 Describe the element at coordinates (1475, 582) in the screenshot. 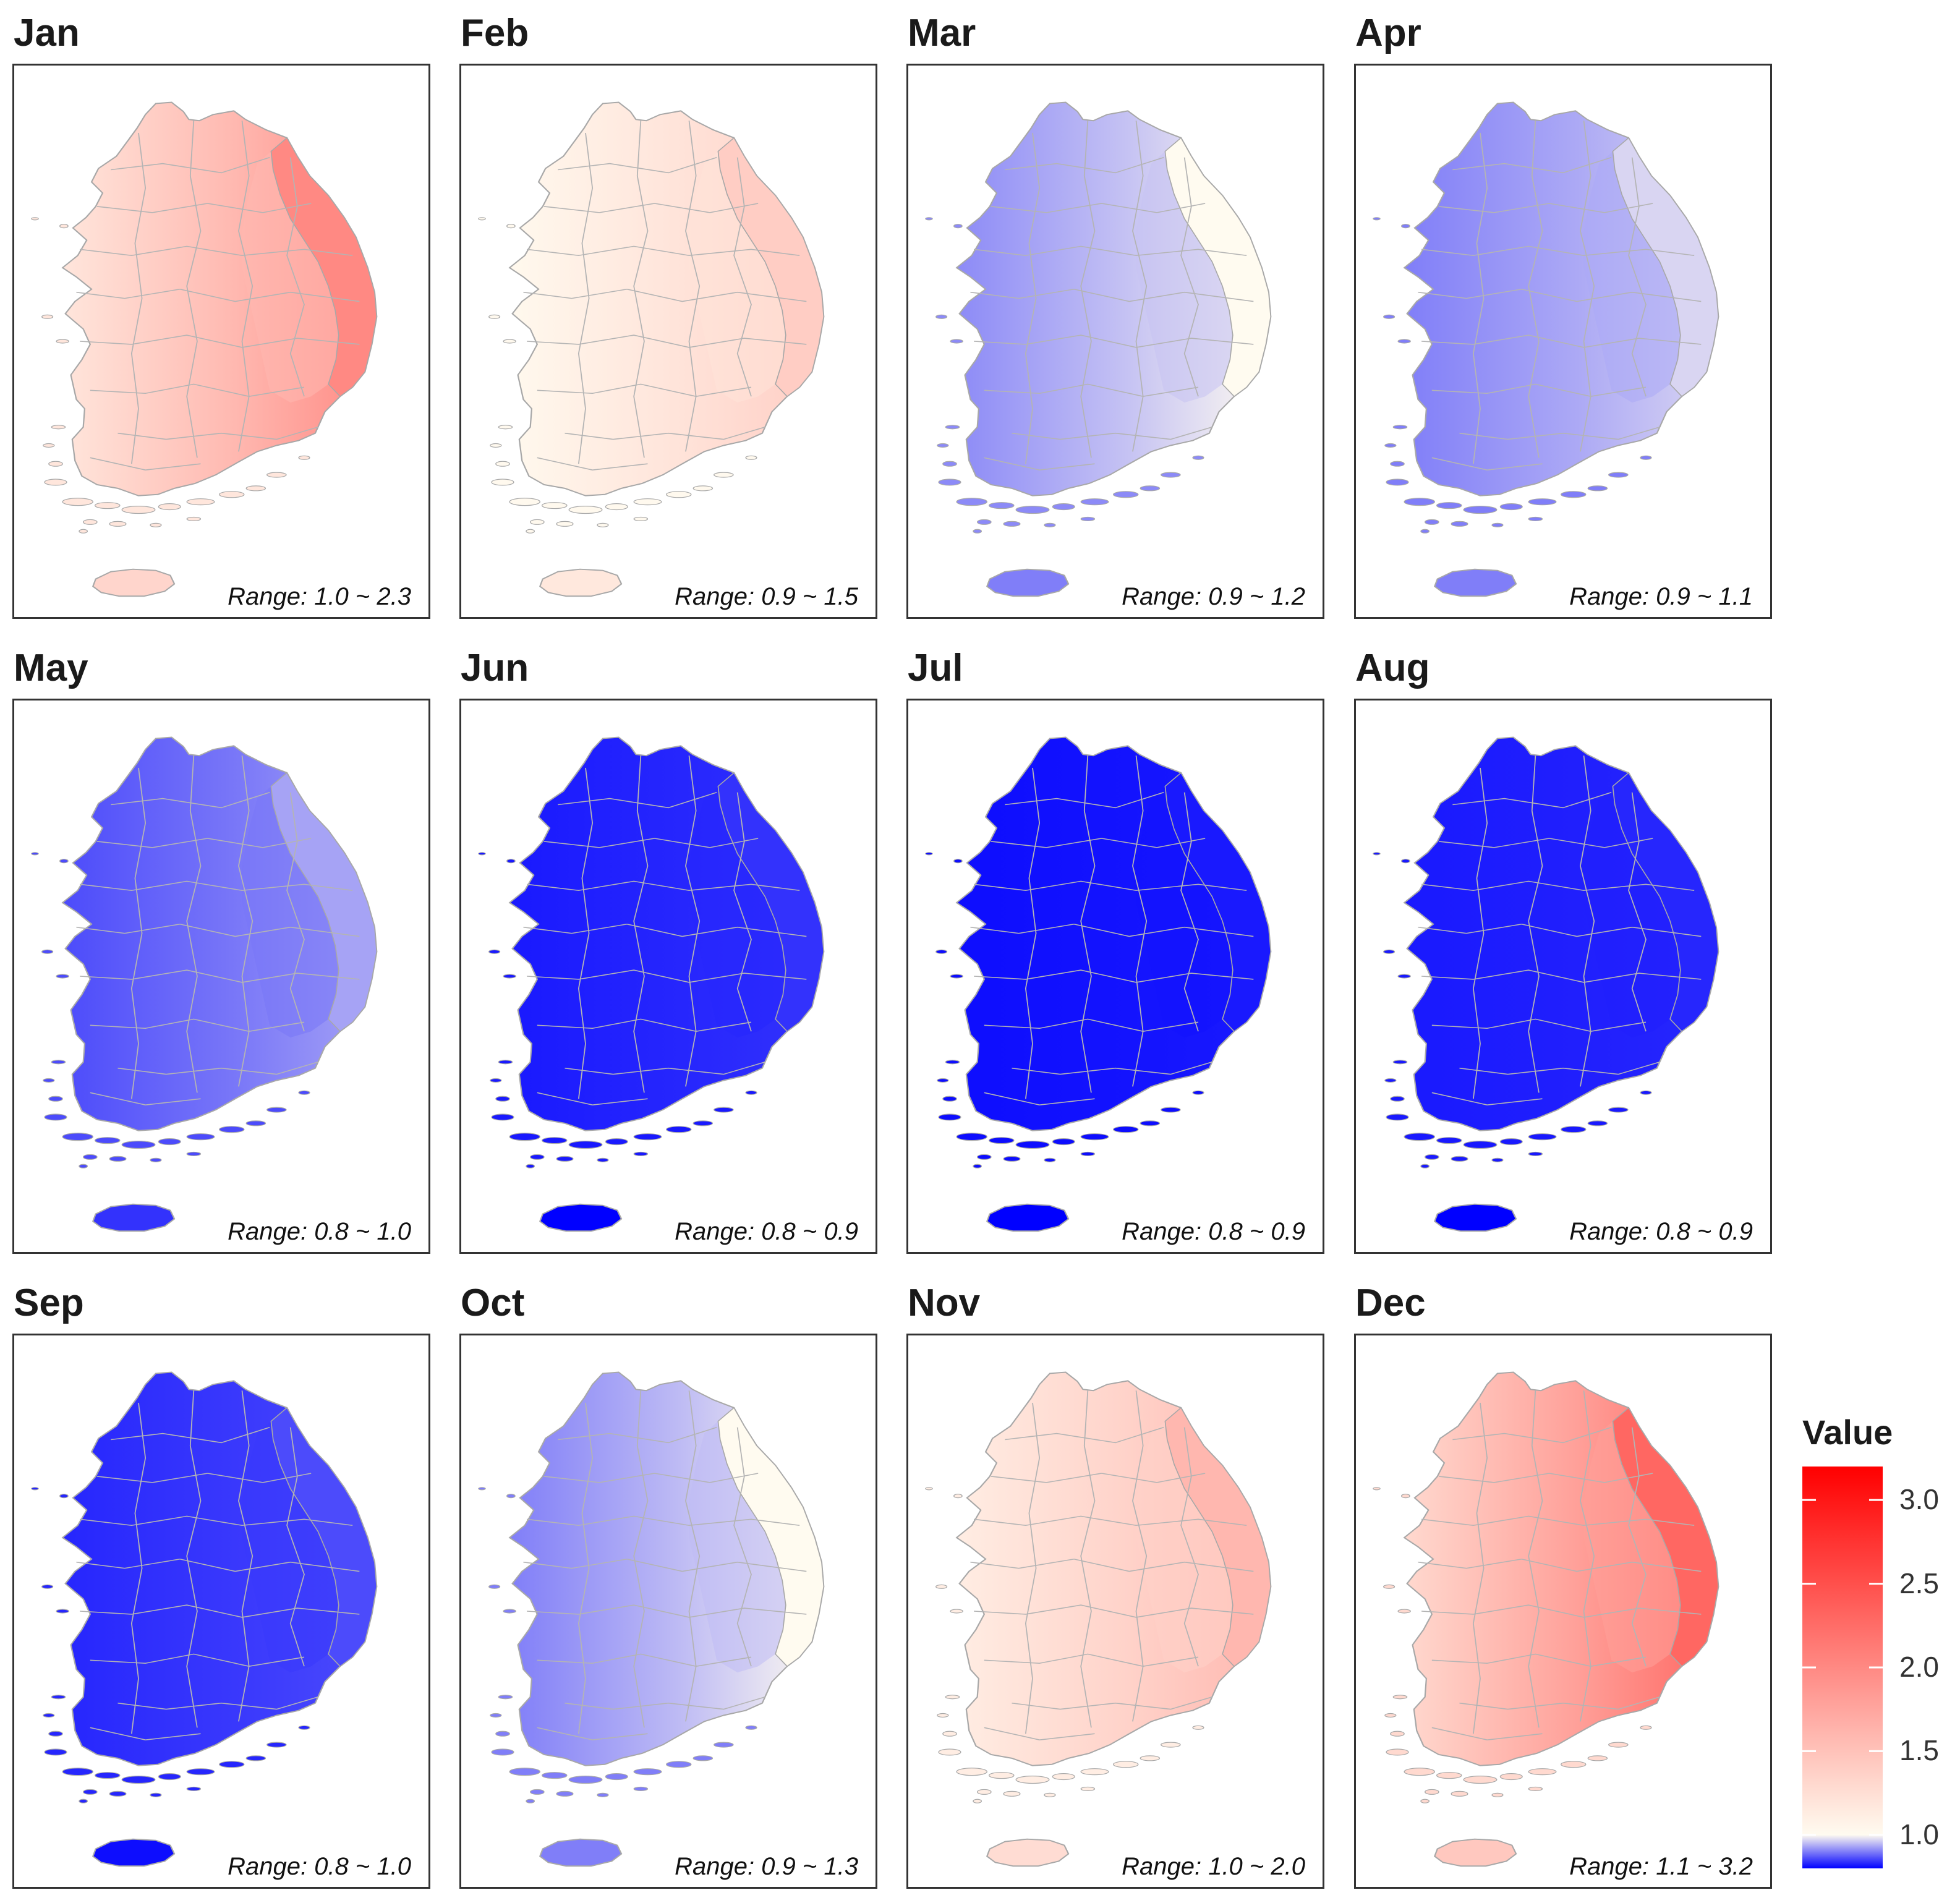

I see `jeju-island` at that location.